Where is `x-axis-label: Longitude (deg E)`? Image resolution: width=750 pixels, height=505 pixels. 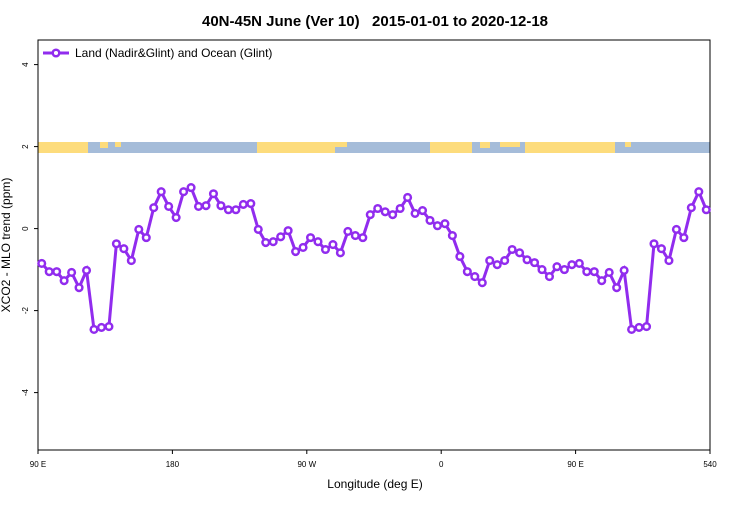 x-axis-label: Longitude (deg E) is located at coordinates (374, 484).